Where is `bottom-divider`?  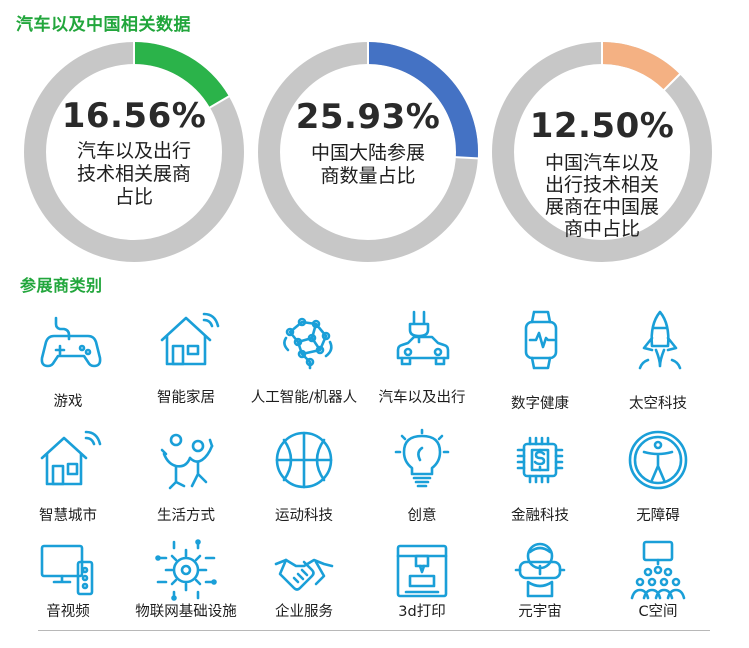
bottom-divider is located at coordinates (374, 630).